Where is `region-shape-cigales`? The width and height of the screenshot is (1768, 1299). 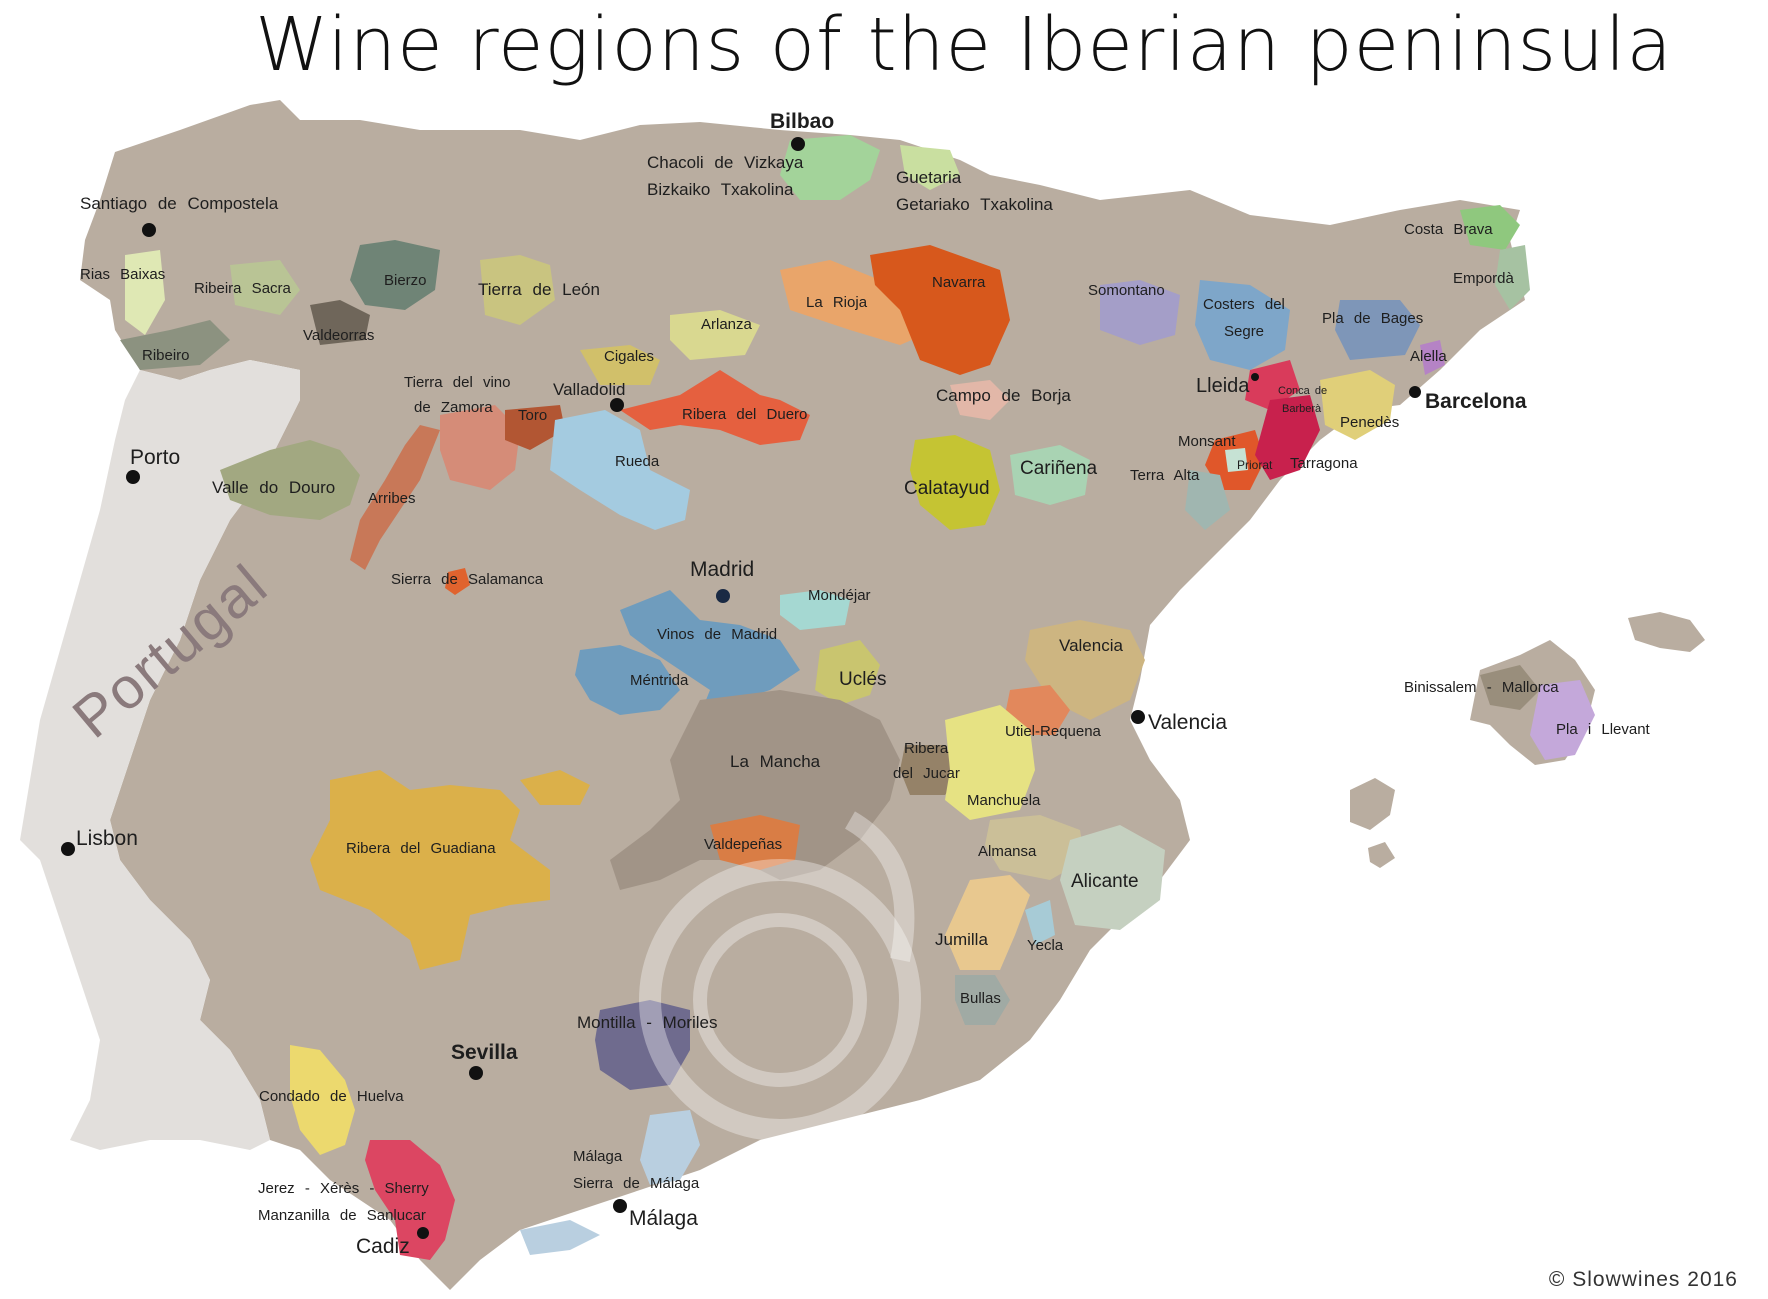
region-shape-cigales is located at coordinates (620, 365).